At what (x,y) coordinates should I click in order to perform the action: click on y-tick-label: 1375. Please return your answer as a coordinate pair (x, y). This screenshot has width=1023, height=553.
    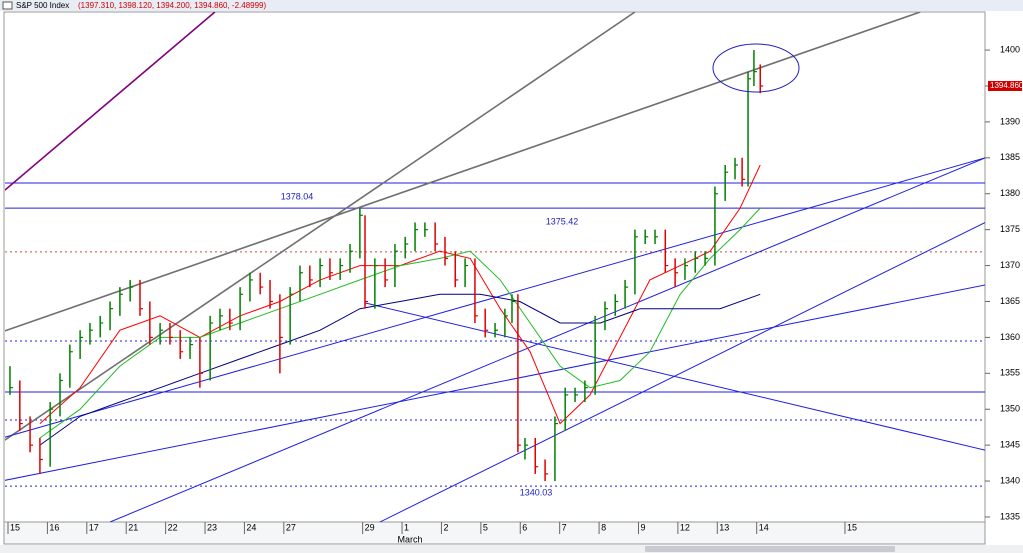
    Looking at the image, I should click on (1010, 229).